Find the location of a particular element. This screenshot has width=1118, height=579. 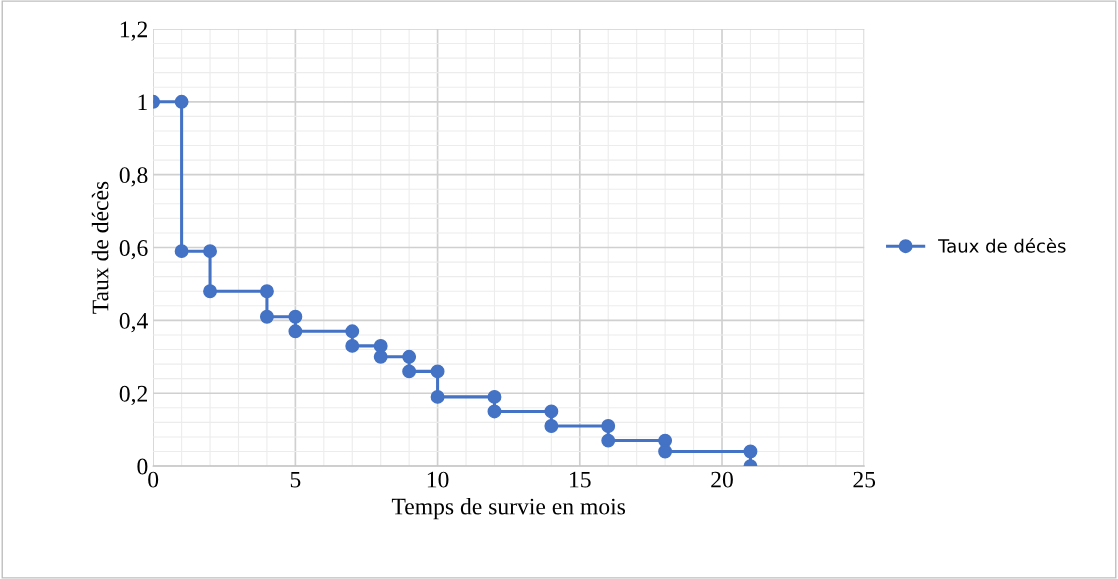

x-tick-label: 5 is located at coordinates (295, 479).